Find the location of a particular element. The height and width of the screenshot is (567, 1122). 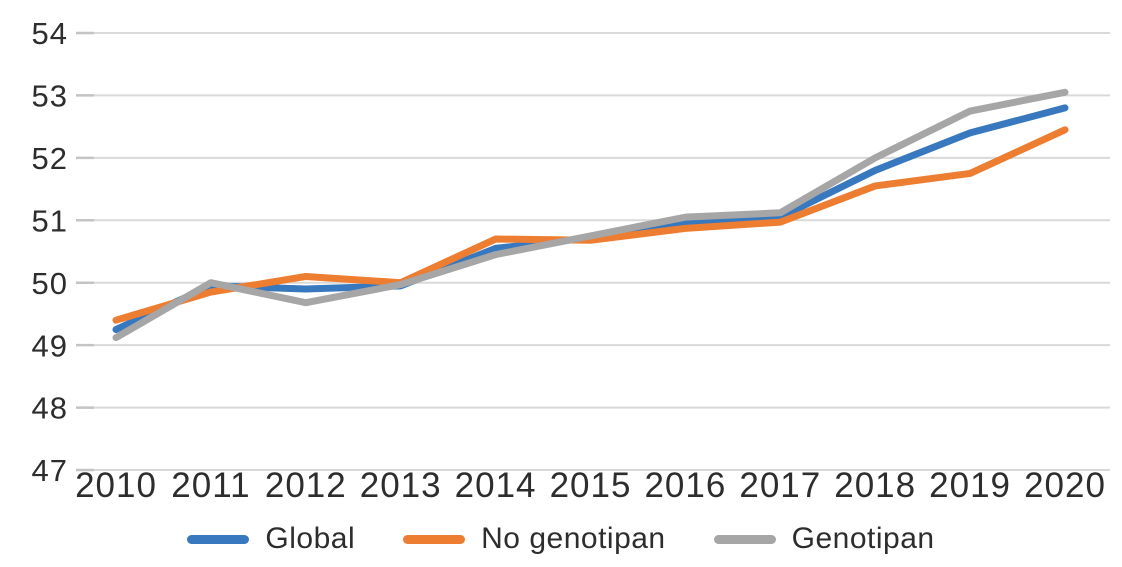

x-axis-tick-label: 2015 is located at coordinates (591, 485).